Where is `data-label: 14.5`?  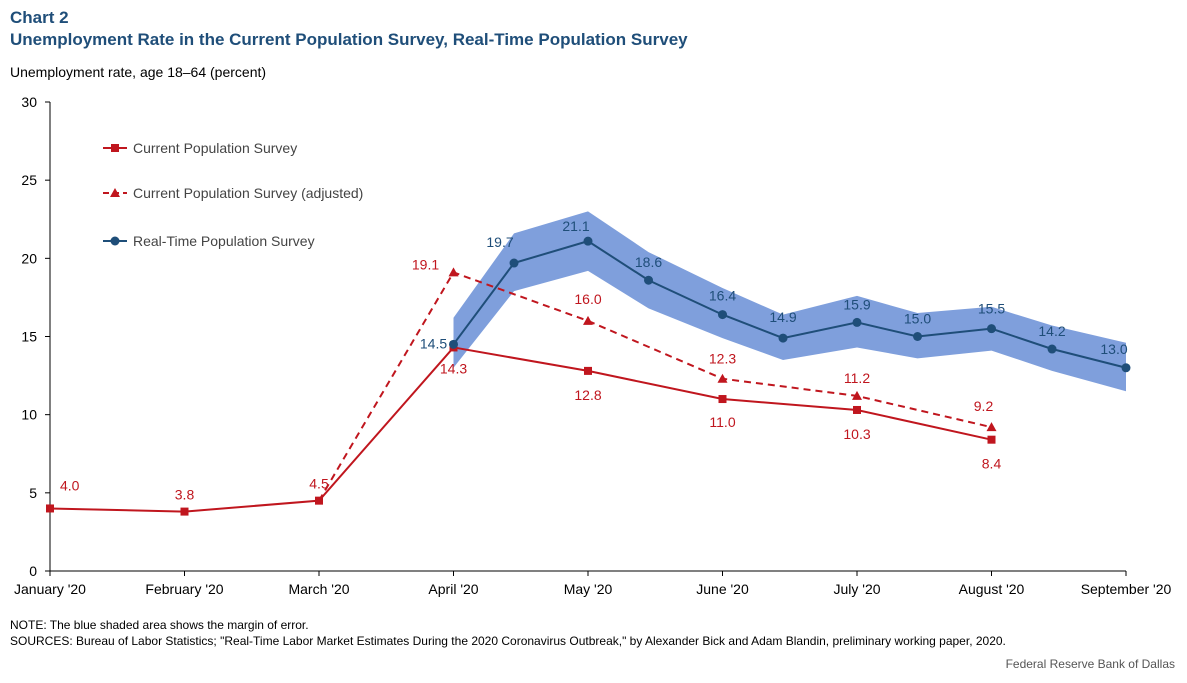
data-label: 14.5 is located at coordinates (433, 343).